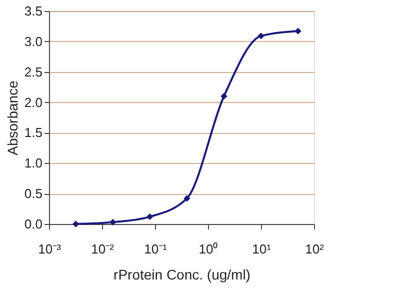 The width and height of the screenshot is (400, 292). I want to click on x-tick-label: 10⁻², so click(103, 249).